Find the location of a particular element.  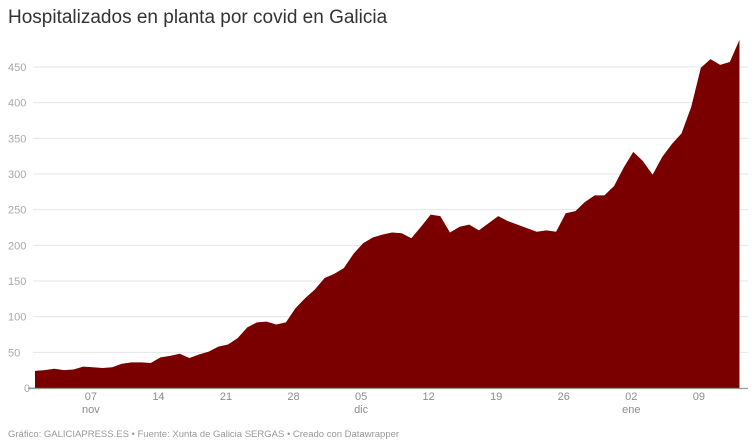

y-tick-label: 400 is located at coordinates (17, 104).